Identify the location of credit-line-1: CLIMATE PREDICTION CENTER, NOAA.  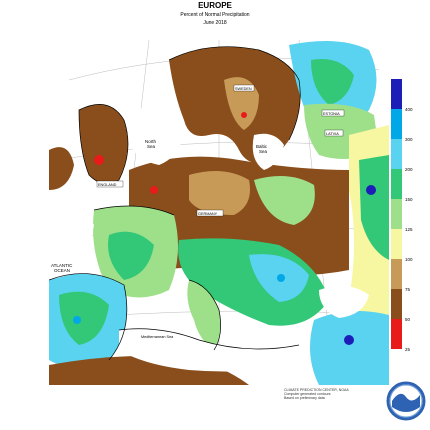
(316, 390).